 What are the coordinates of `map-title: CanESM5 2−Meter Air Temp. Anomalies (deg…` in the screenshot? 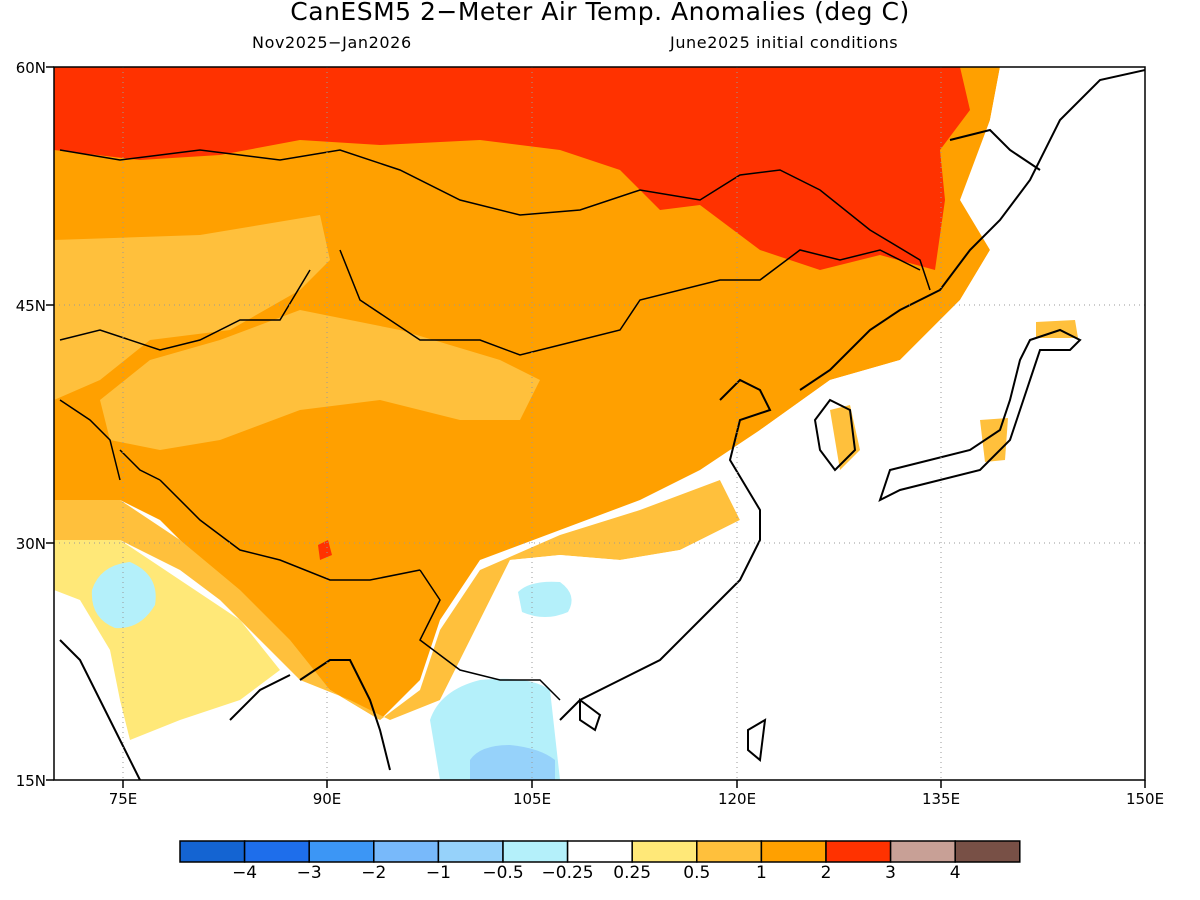 It's located at (600, 13).